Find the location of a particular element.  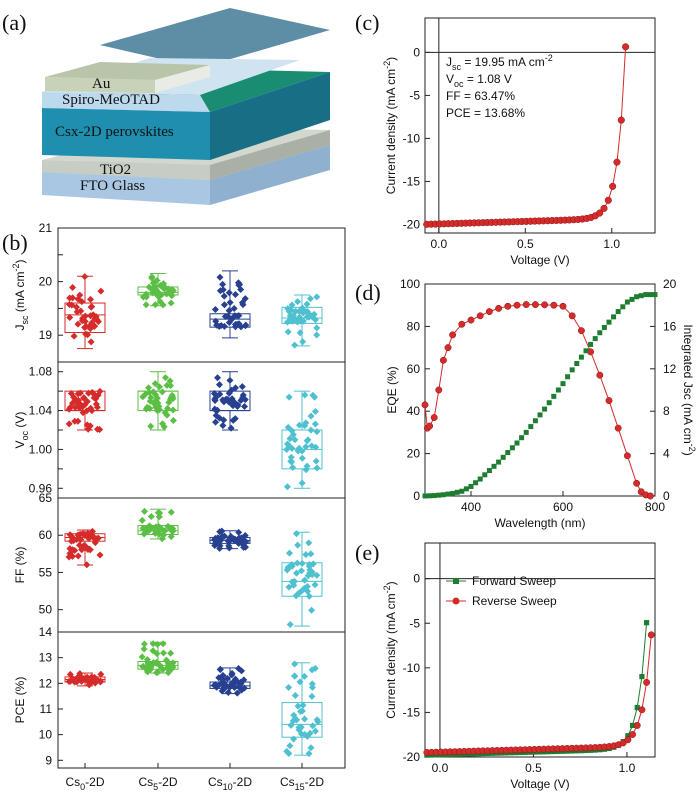

panel-a: (a) Au Spiro-MeOTAD Csx is located at coordinates (166, 106).